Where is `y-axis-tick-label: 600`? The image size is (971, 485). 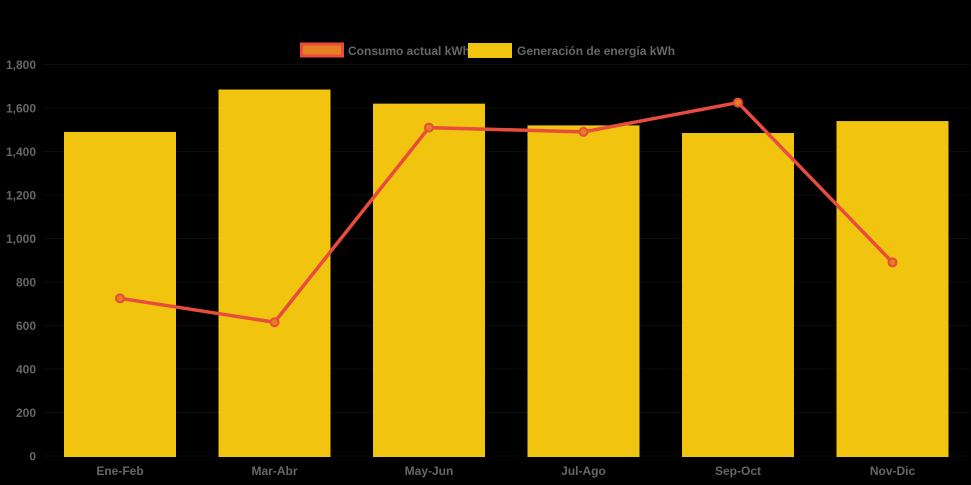
y-axis-tick-label: 600 is located at coordinates (26, 326).